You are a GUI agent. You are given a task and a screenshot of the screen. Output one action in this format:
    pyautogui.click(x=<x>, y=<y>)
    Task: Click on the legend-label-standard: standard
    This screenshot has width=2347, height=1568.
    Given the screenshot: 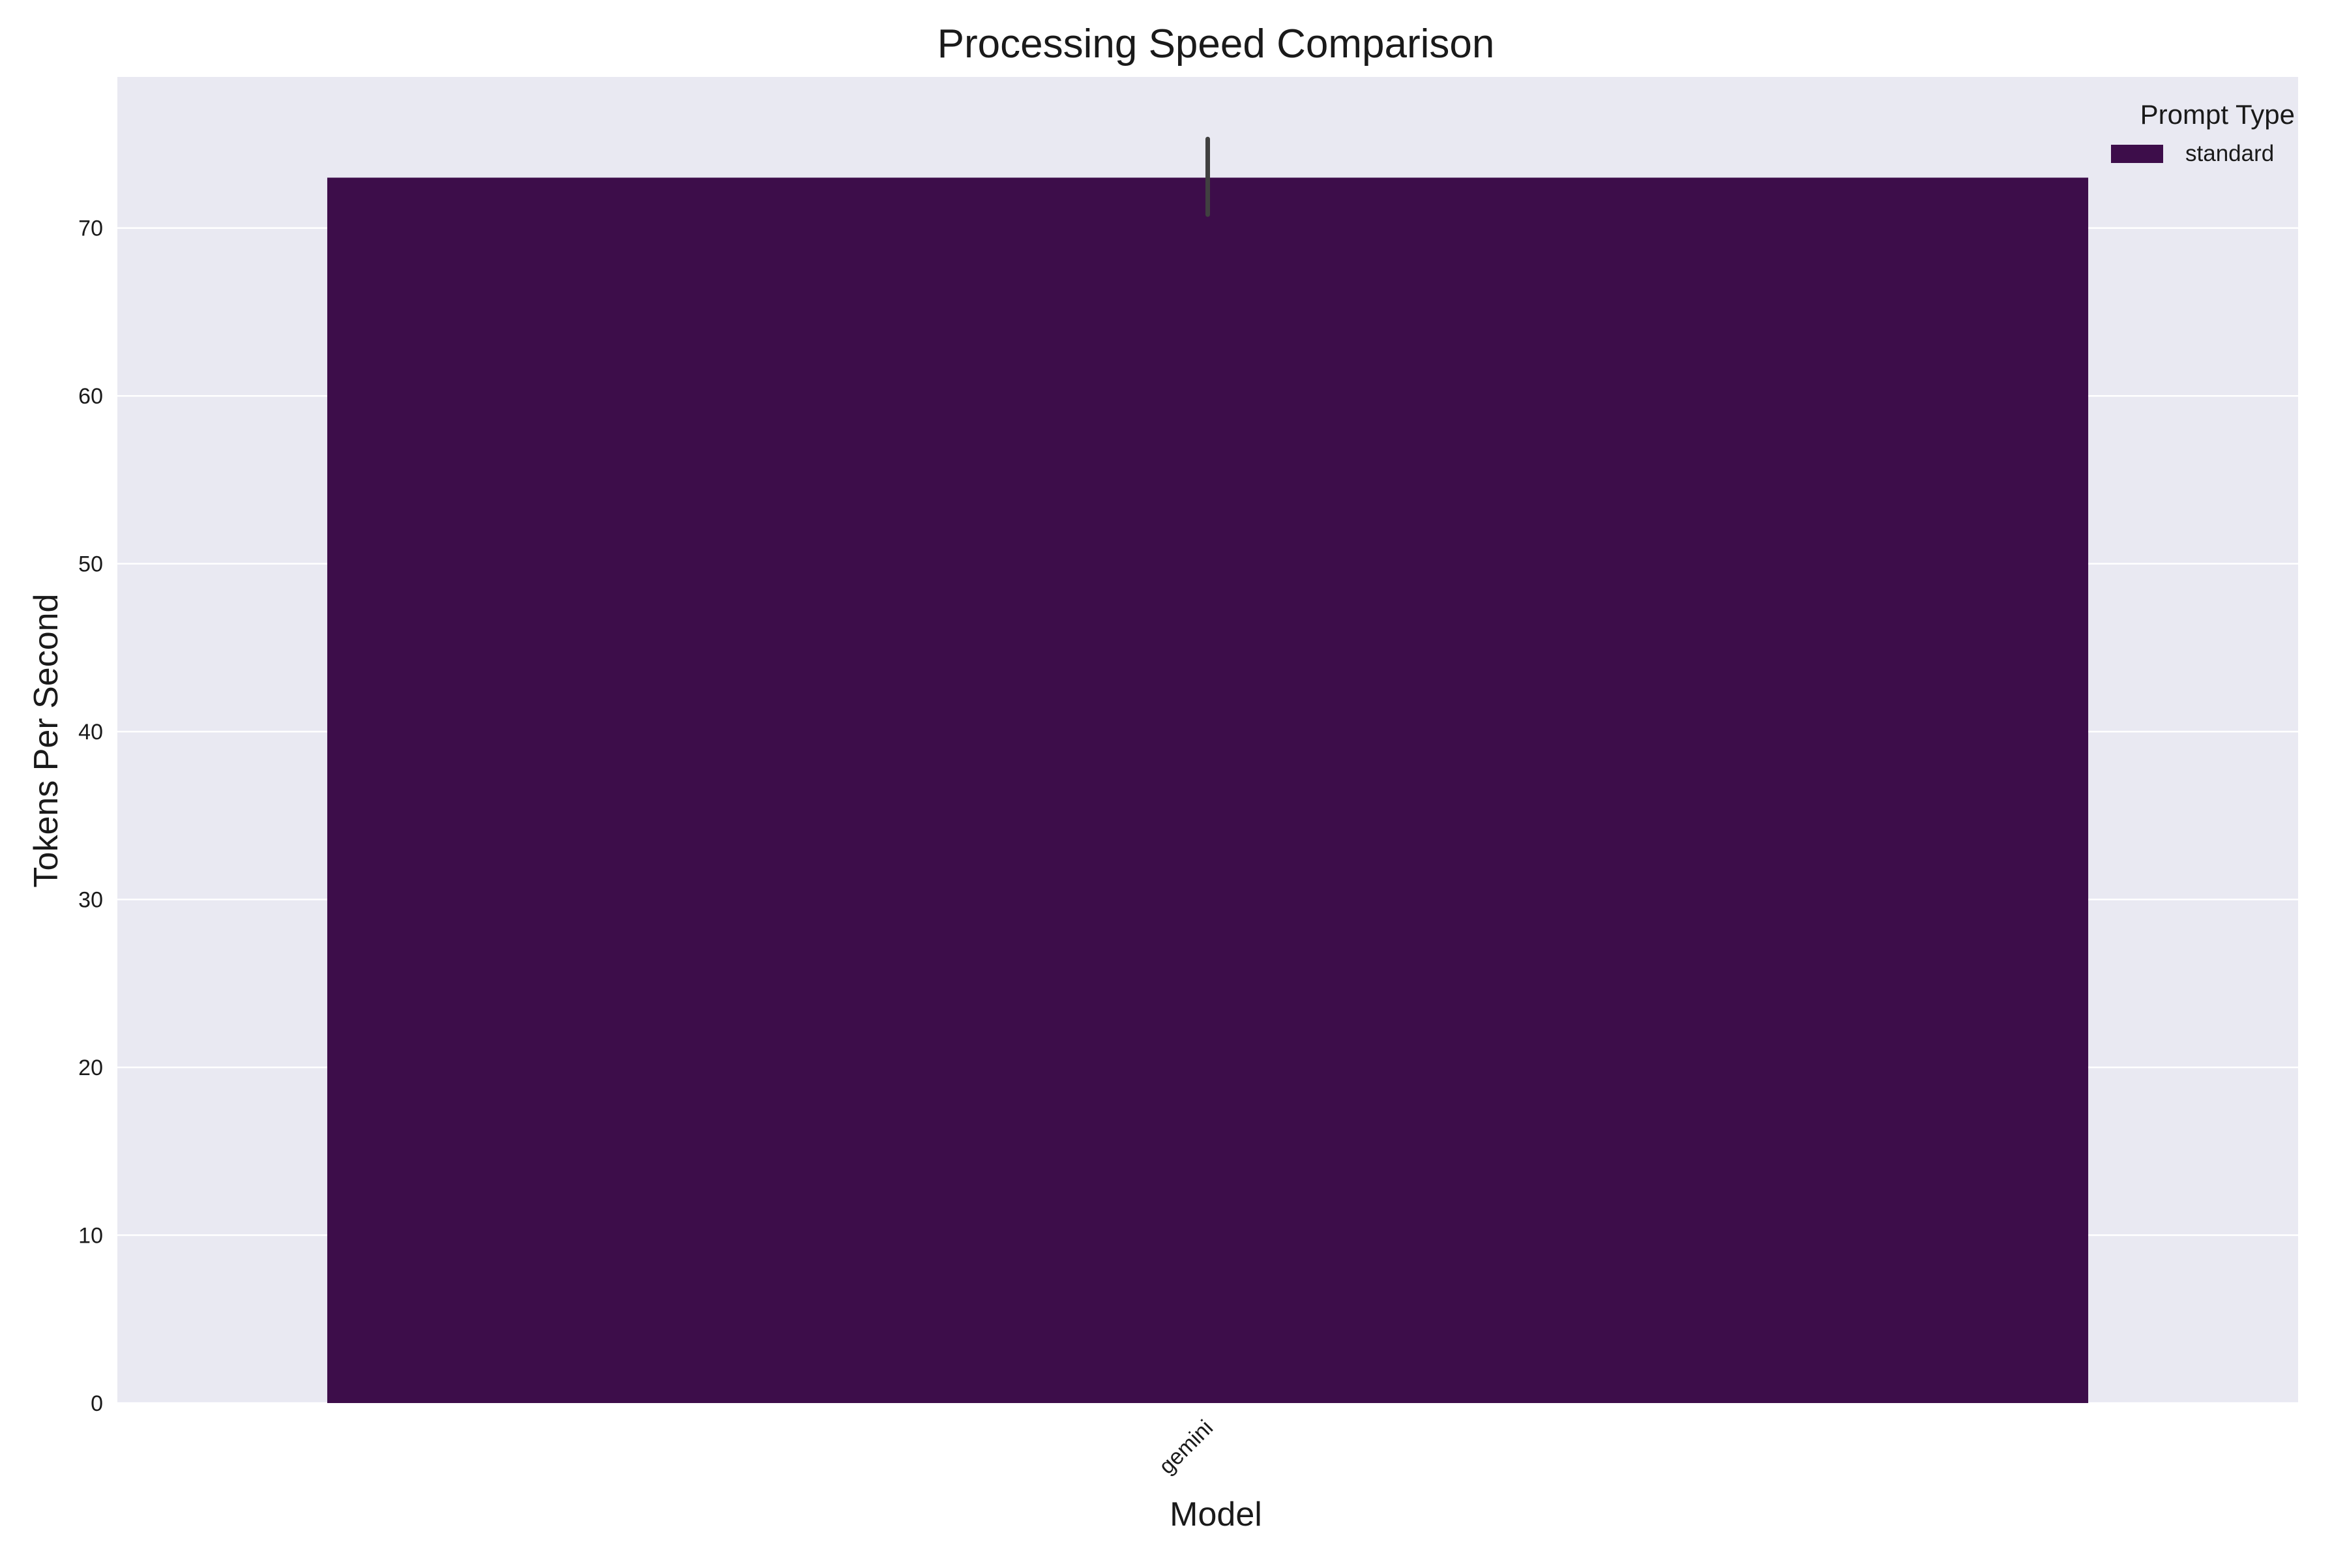 What is the action you would take?
    pyautogui.click(x=2229, y=154)
    